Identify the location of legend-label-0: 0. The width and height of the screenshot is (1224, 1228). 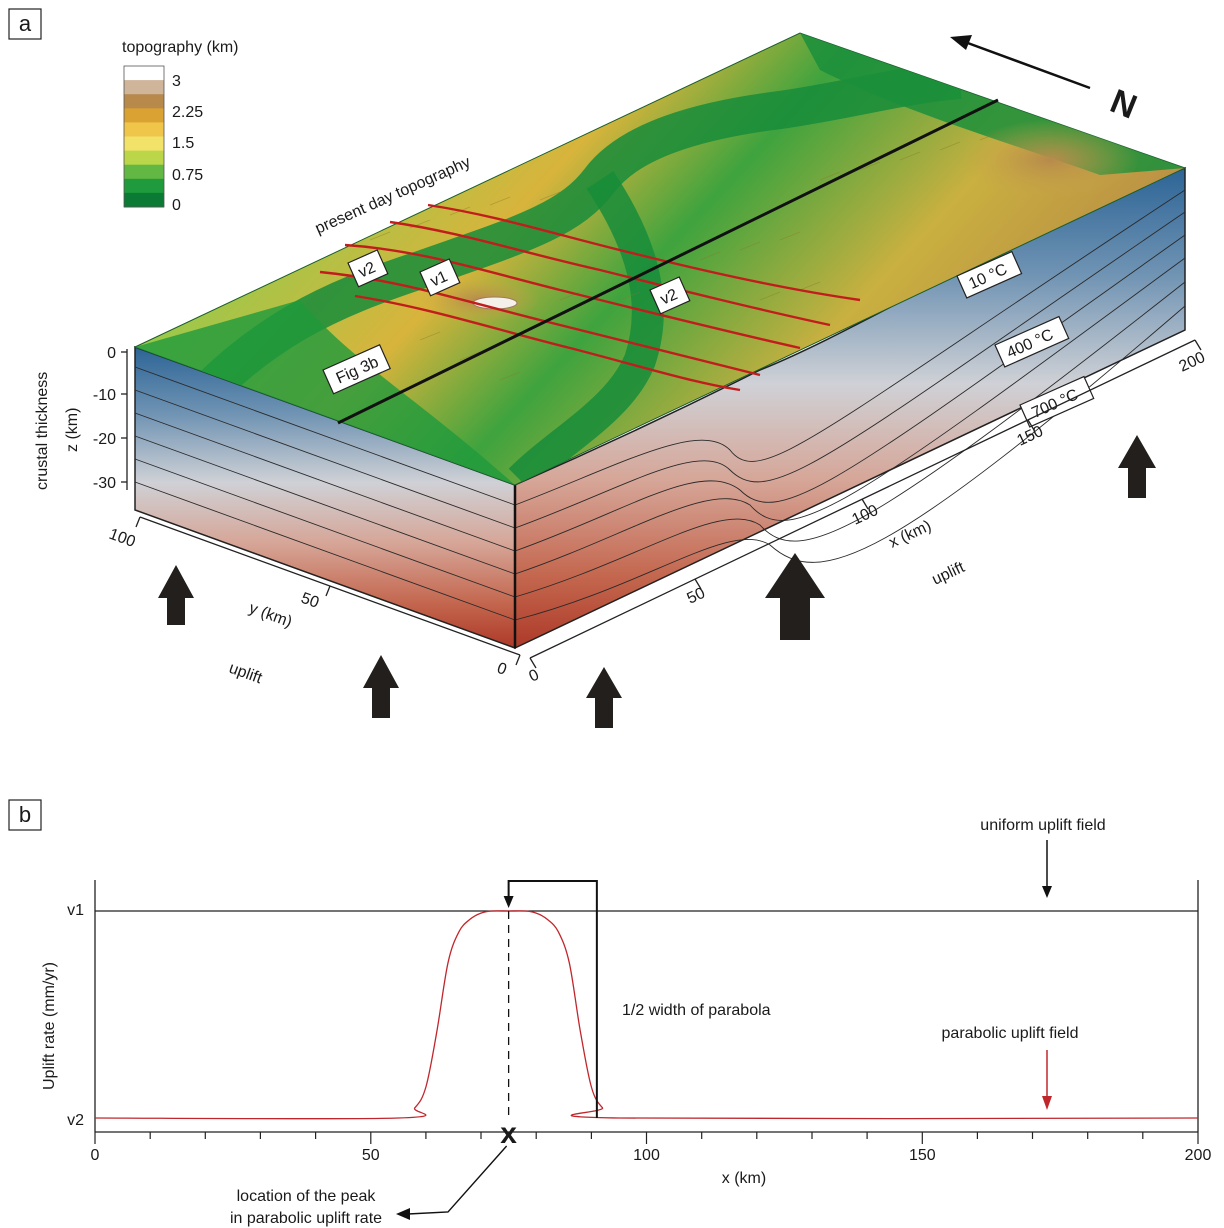
(176, 205).